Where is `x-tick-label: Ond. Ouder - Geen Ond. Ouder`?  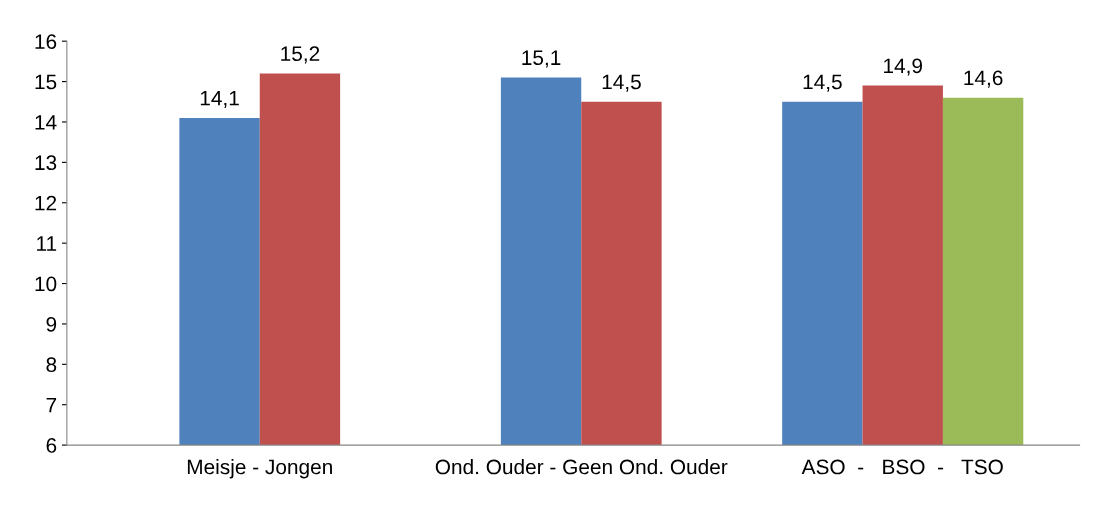
x-tick-label: Ond. Ouder - Geen Ond. Ouder is located at coordinates (581, 466).